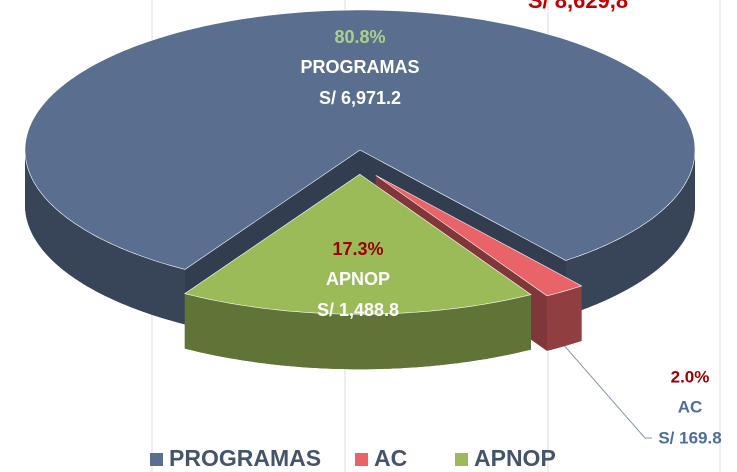 Image resolution: width=737 pixels, height=472 pixels. What do you see at coordinates (578, 6) in the screenshot?
I see `chart-title: S/ 8,629,8` at bounding box center [578, 6].